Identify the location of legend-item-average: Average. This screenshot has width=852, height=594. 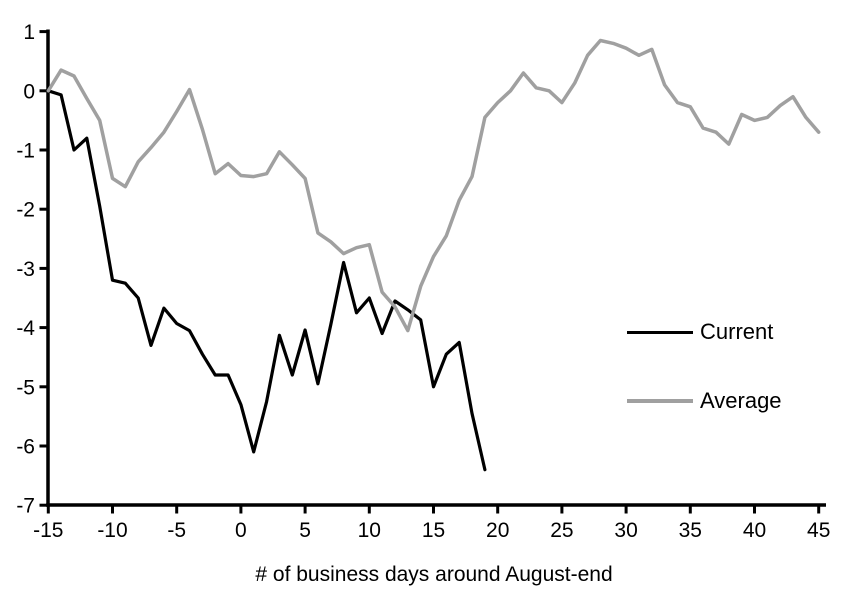
(732, 401).